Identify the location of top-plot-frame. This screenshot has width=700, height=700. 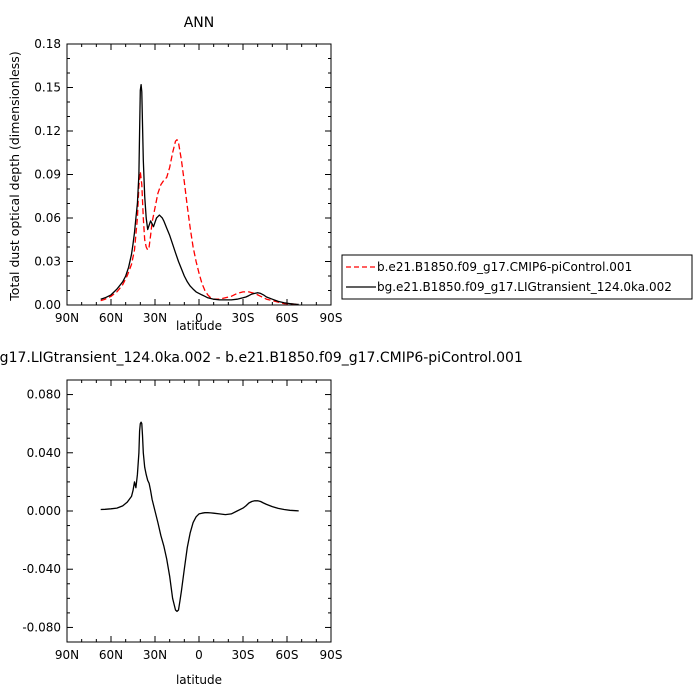
(199, 174).